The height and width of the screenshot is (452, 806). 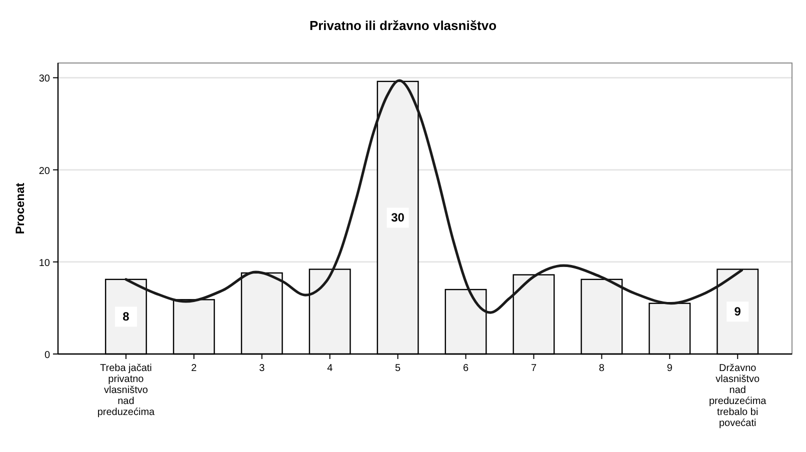 What do you see at coordinates (669, 368) in the screenshot?
I see `x-tick-label: 9` at bounding box center [669, 368].